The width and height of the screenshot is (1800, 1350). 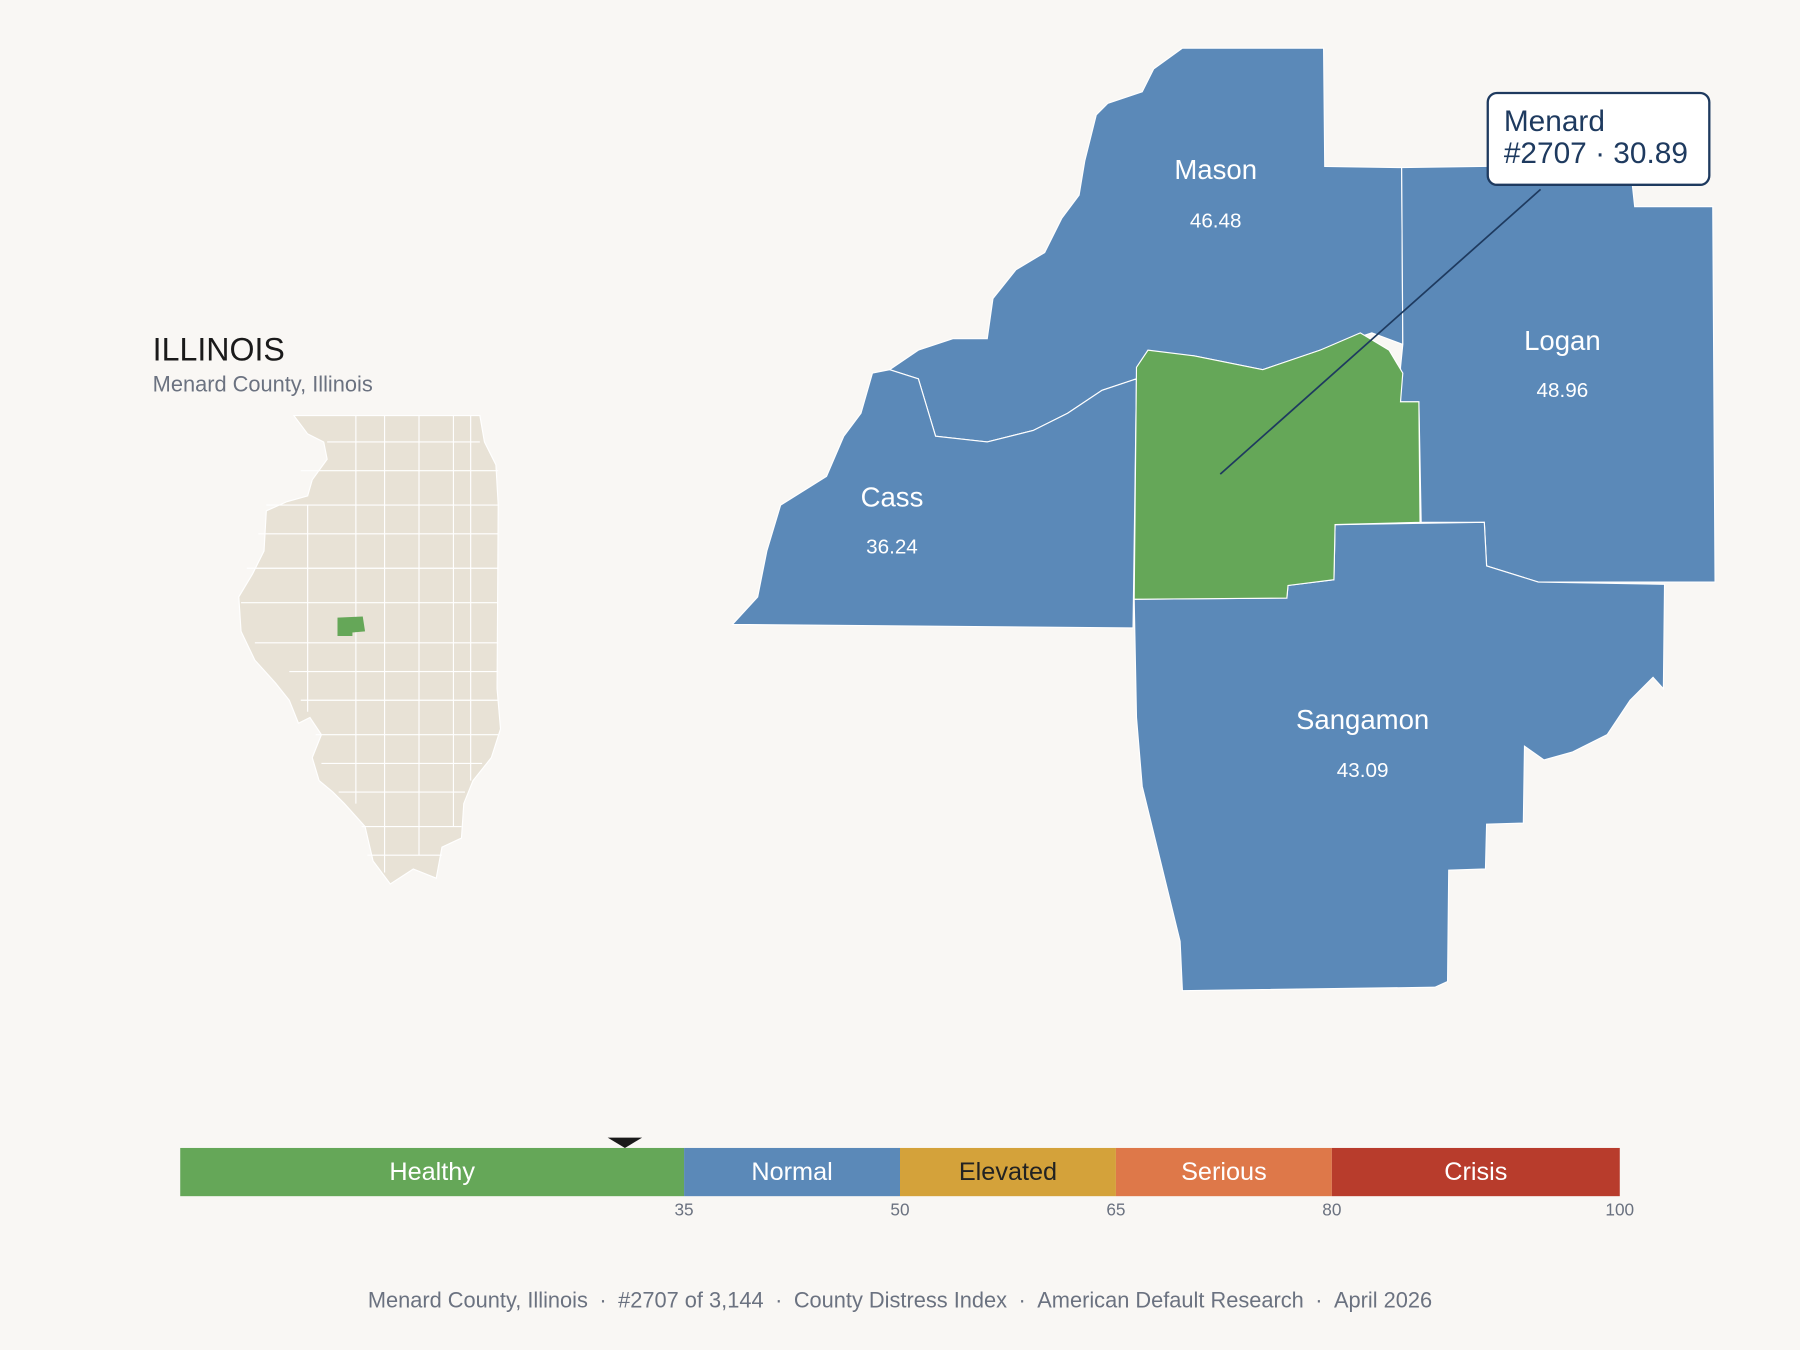 I want to click on segment-label: Normal, so click(x=791, y=1172).